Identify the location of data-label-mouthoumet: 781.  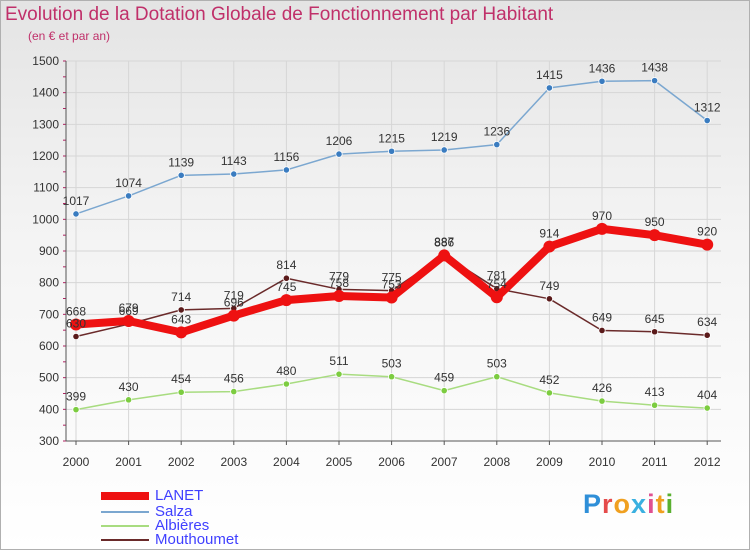
(497, 276).